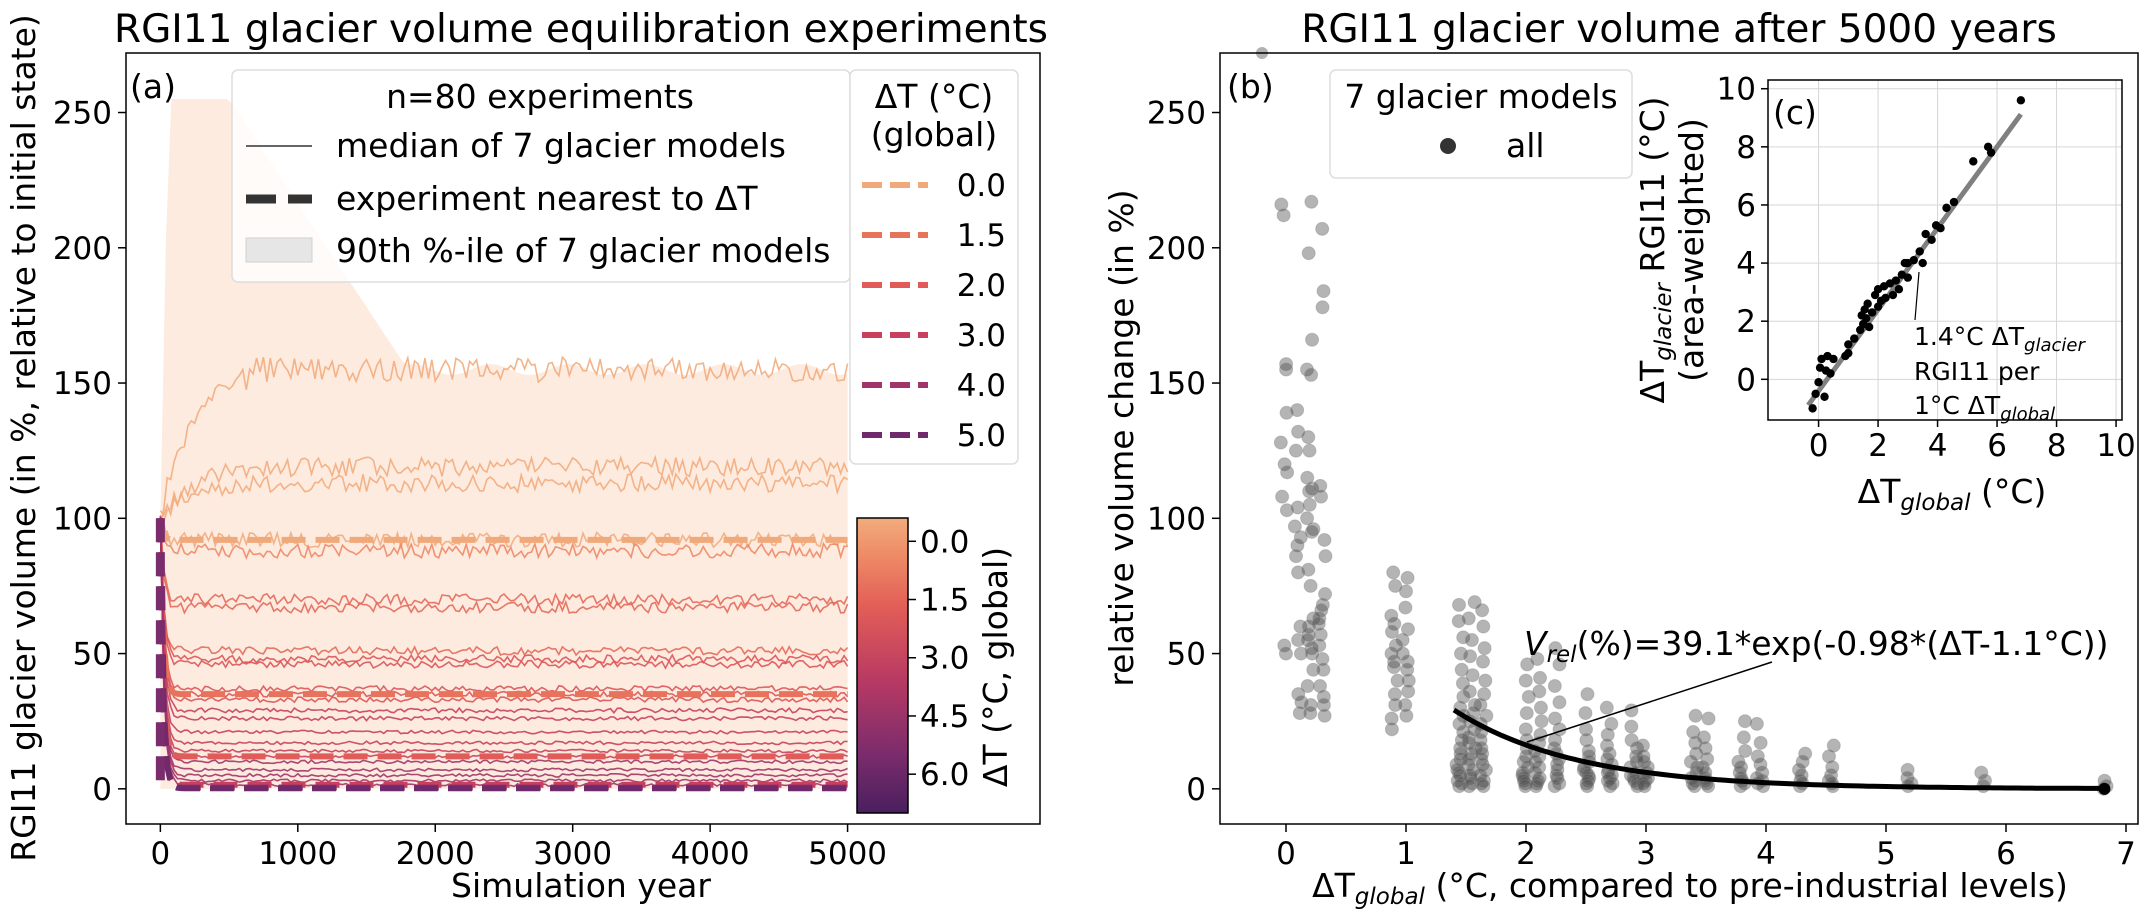 The image size is (2148, 922). What do you see at coordinates (2057, 446) in the screenshot?
I see `x-tick-label: 8` at bounding box center [2057, 446].